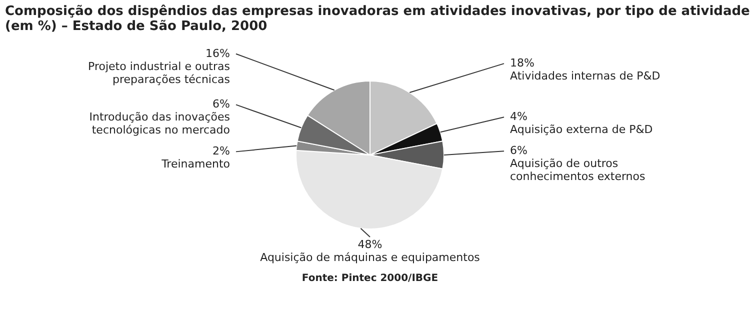 This screenshot has height=325, width=750. I want to click on data-label: 16%, so click(218, 53).